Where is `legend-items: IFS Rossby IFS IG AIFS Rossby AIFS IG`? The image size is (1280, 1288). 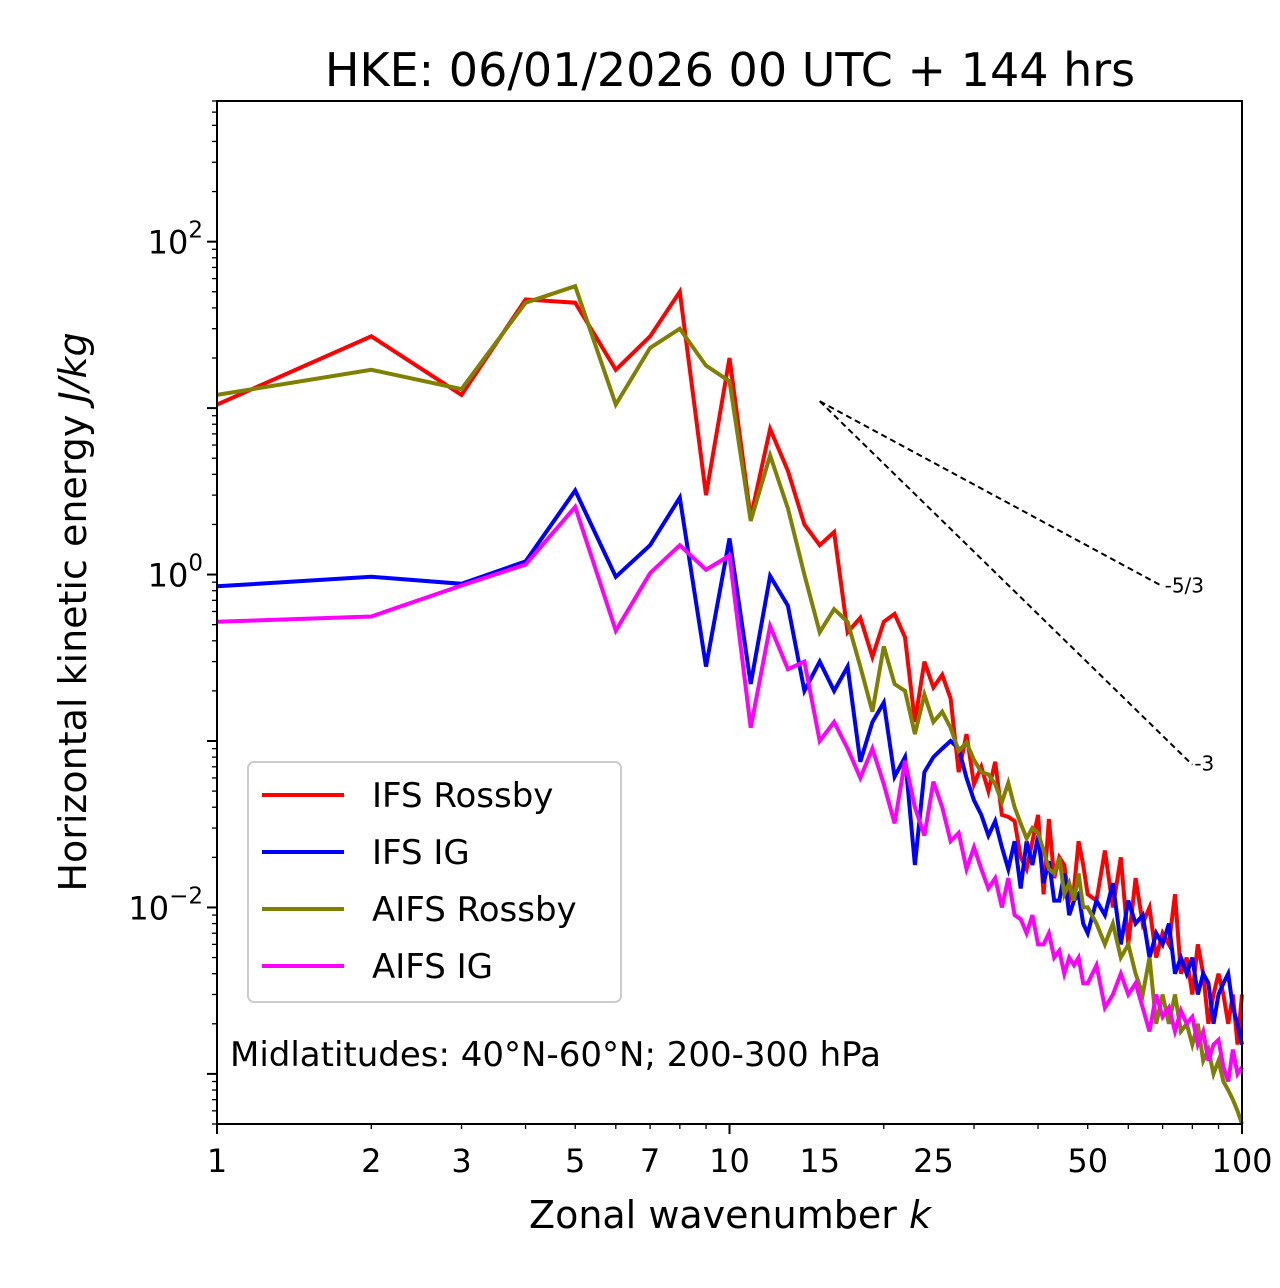
legend-items: IFS Rossby IFS IG AIFS Rossby AIFS IG is located at coordinates (419, 881).